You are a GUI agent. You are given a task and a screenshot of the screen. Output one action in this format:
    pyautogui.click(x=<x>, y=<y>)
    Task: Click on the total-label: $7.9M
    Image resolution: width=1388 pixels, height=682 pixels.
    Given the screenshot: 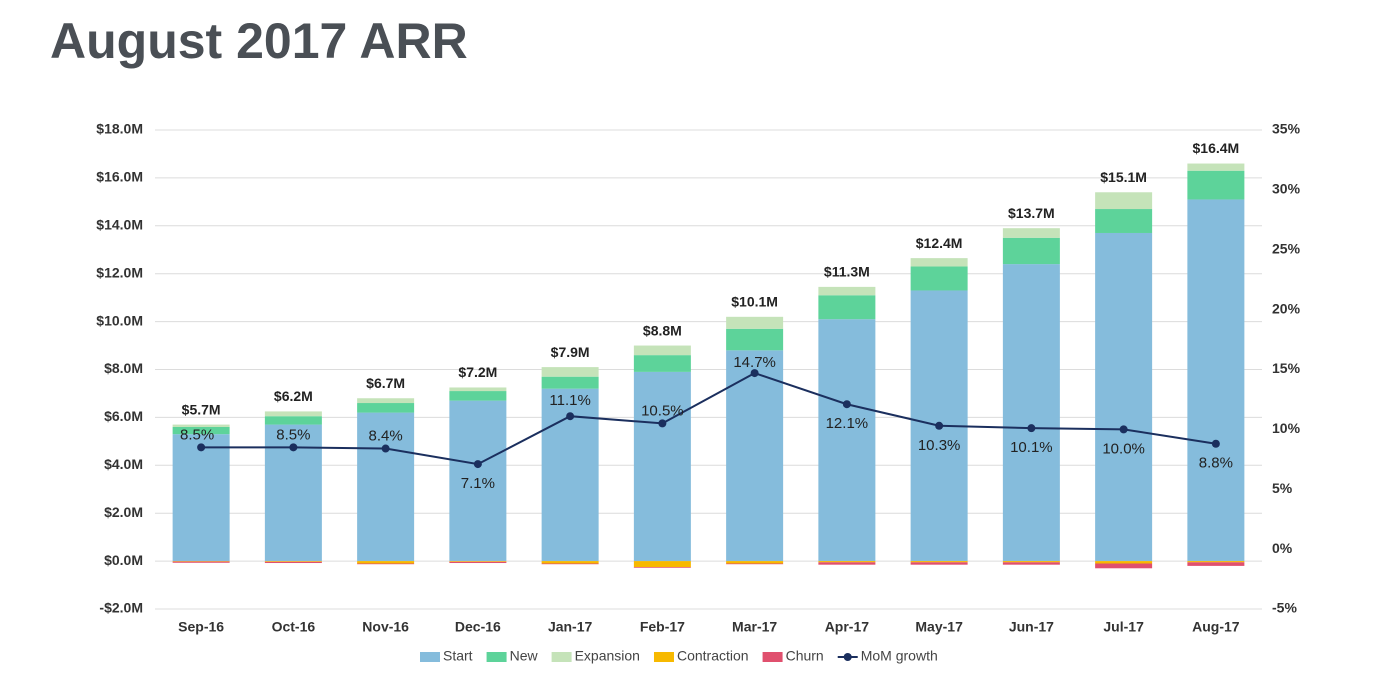 What is the action you would take?
    pyautogui.click(x=570, y=352)
    